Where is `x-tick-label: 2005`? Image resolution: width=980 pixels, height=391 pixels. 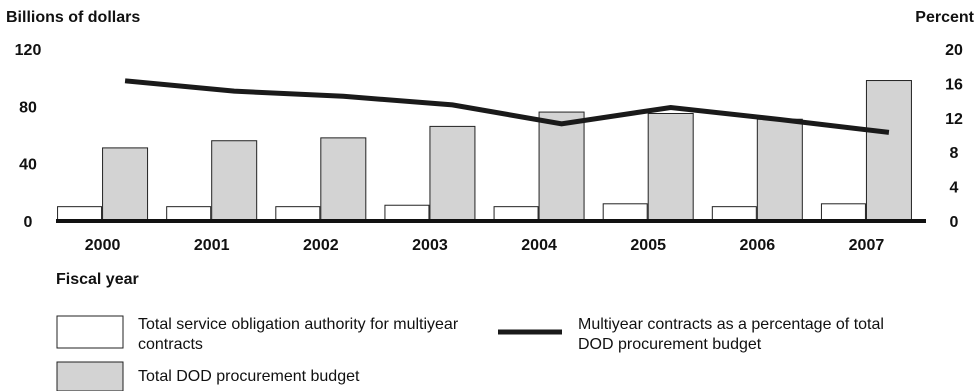 x-tick-label: 2005 is located at coordinates (648, 245).